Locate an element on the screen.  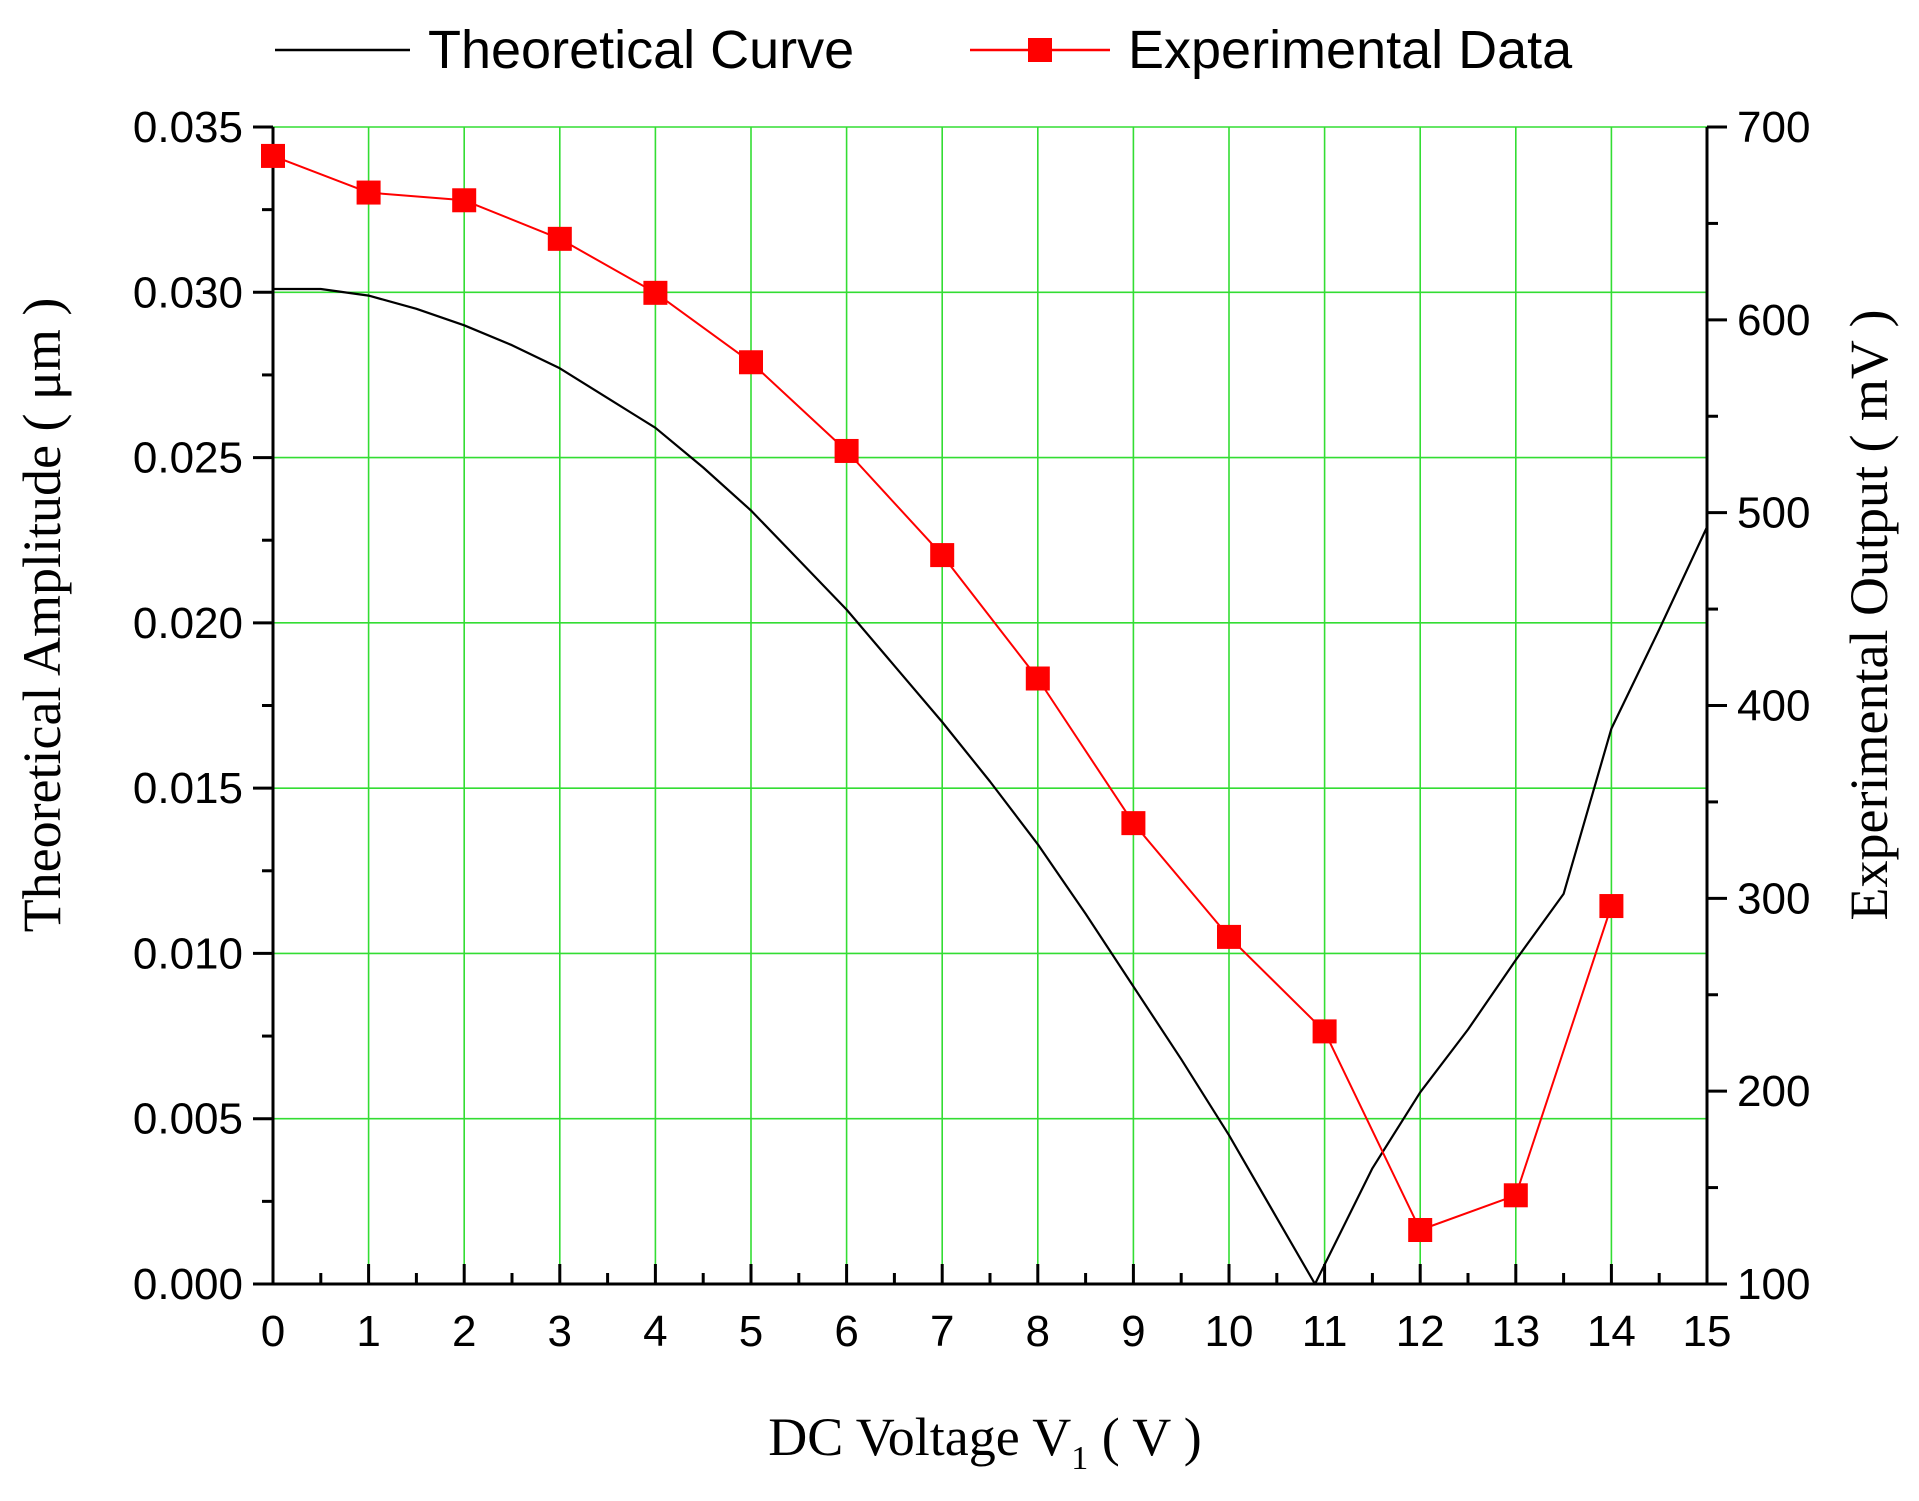
y-right-tick-label: 200 is located at coordinates (1773, 1091).